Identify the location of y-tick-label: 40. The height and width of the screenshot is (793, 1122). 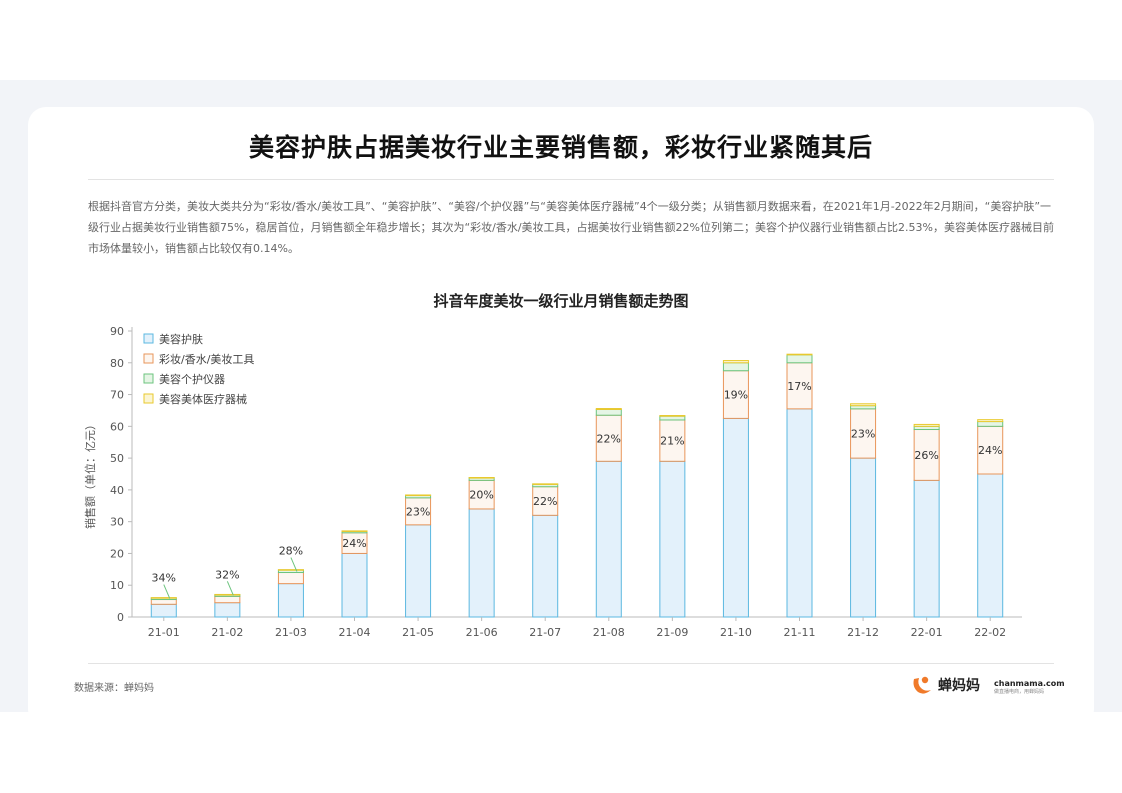
(117, 490).